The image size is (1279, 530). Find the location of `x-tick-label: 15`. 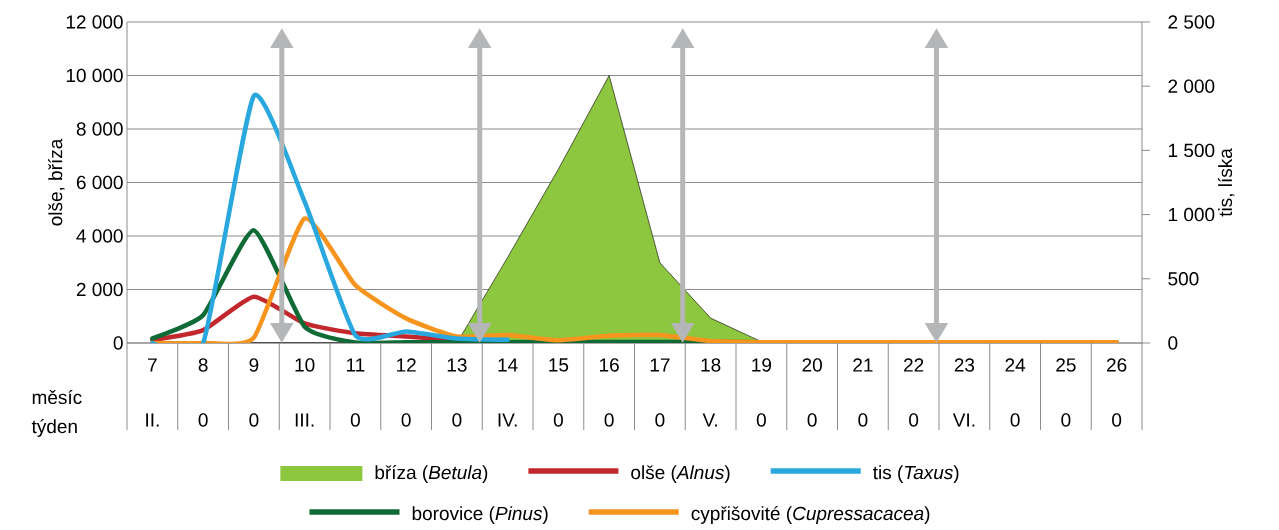

x-tick-label: 15 is located at coordinates (559, 365).